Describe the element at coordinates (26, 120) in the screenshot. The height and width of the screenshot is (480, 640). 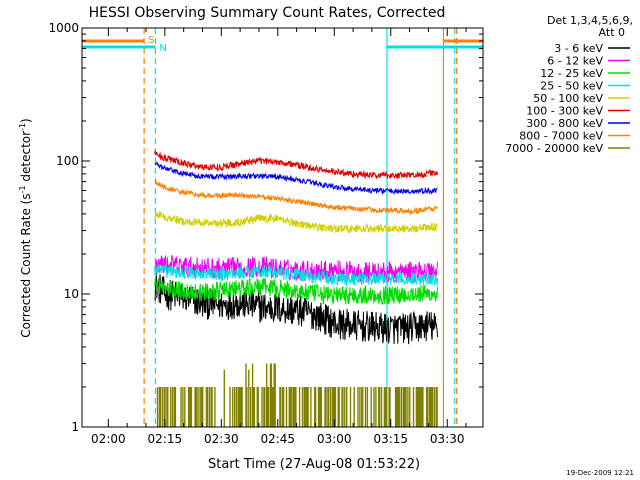
I see `y-axis-label-end: )` at that location.